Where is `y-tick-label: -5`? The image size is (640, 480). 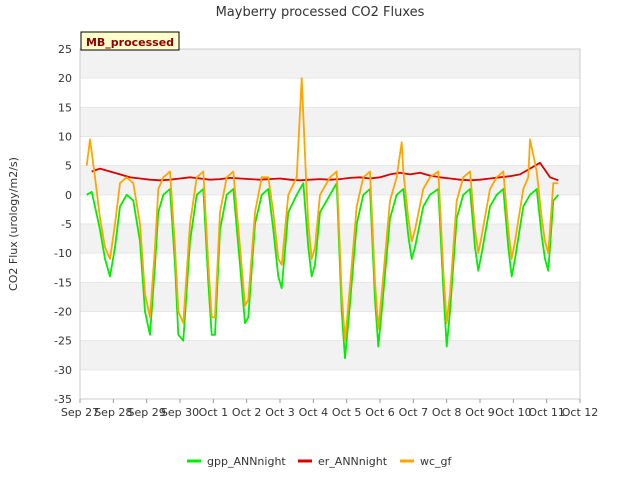
y-tick-label: -5 is located at coordinates (66, 224).